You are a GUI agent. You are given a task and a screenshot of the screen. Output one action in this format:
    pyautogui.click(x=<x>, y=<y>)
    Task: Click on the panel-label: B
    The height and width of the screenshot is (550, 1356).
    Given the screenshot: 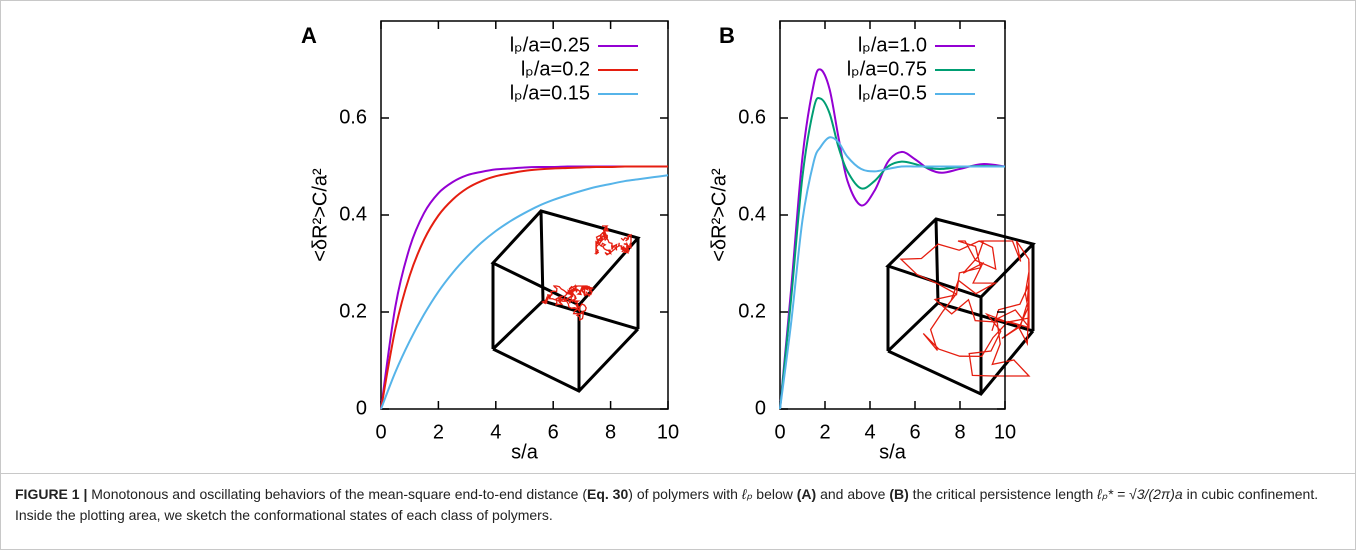 What is the action you would take?
    pyautogui.click(x=727, y=35)
    